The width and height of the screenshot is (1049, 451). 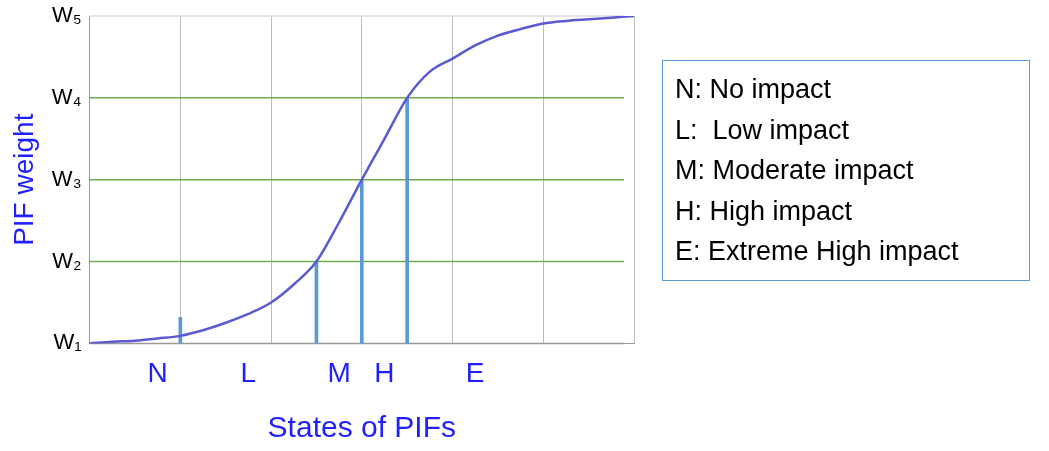 What do you see at coordinates (67, 342) in the screenshot?
I see `ref-line-label: W₁` at bounding box center [67, 342].